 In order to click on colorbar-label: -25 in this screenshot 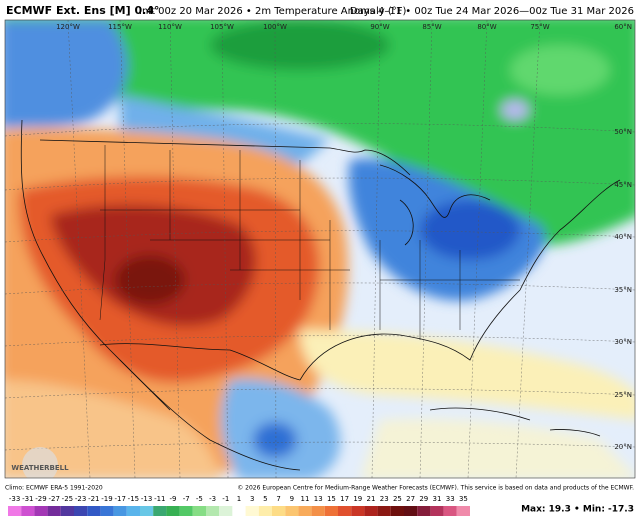, I will do `click(67, 499)`.